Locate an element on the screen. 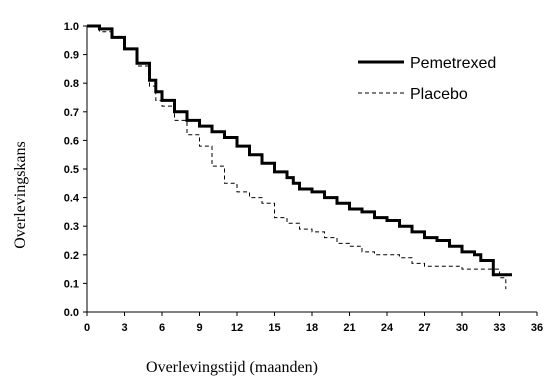 The image size is (546, 380). y-axis-ticks: 0.0 0.1 0.2 0.3 0.4 0.5 0.6 0.7 0.8 0.9 1.0 is located at coordinates (75, 170).